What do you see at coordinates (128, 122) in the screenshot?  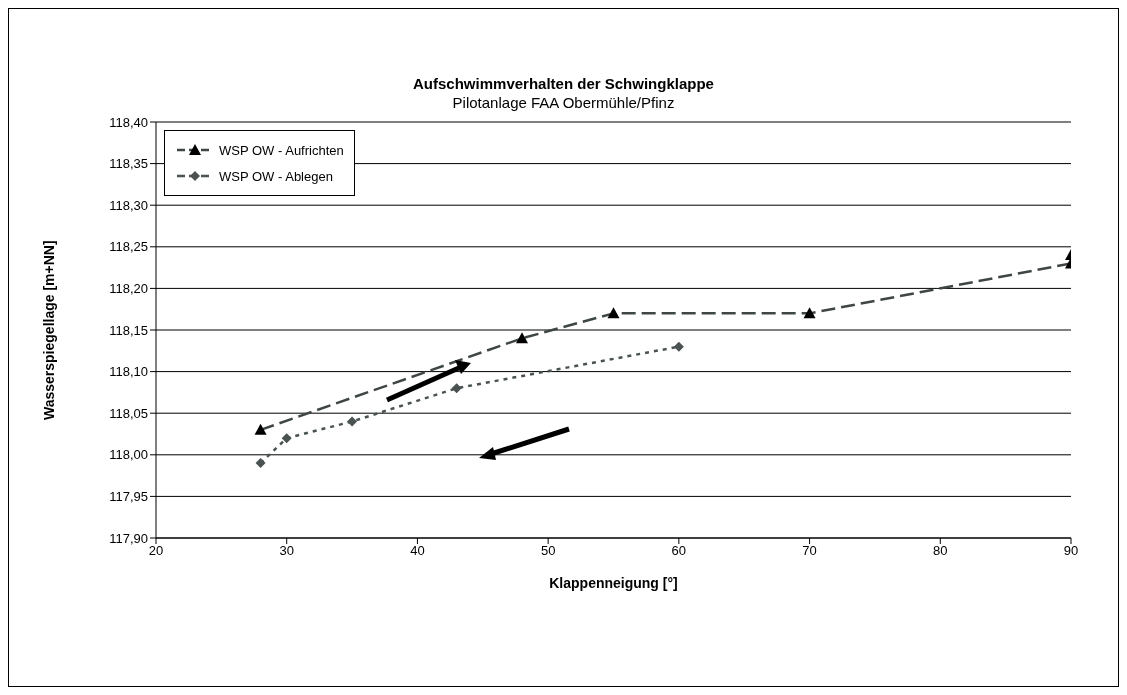 I see `y-tick-label: 118,40` at bounding box center [128, 122].